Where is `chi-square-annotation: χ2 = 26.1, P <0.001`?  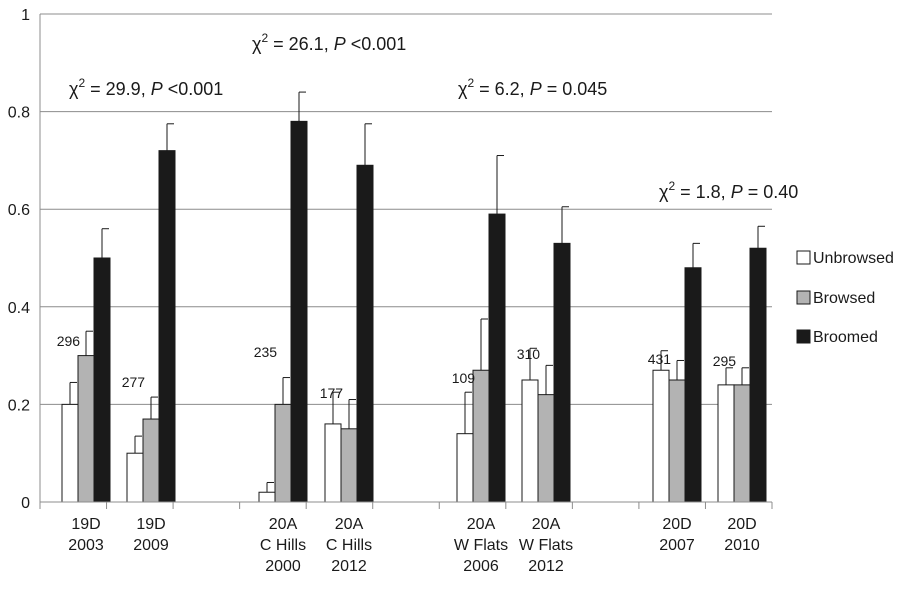
chi-square-annotation: χ2 = 26.1, P <0.001 is located at coordinates (329, 42).